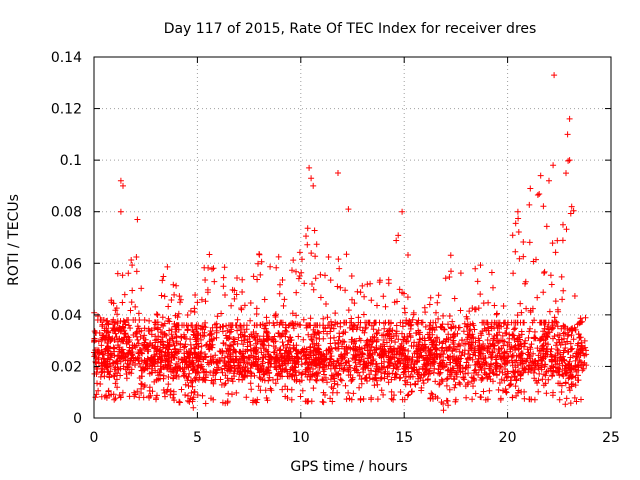  Describe the element at coordinates (66, 264) in the screenshot. I see `y-tick-label: 0.06` at that location.